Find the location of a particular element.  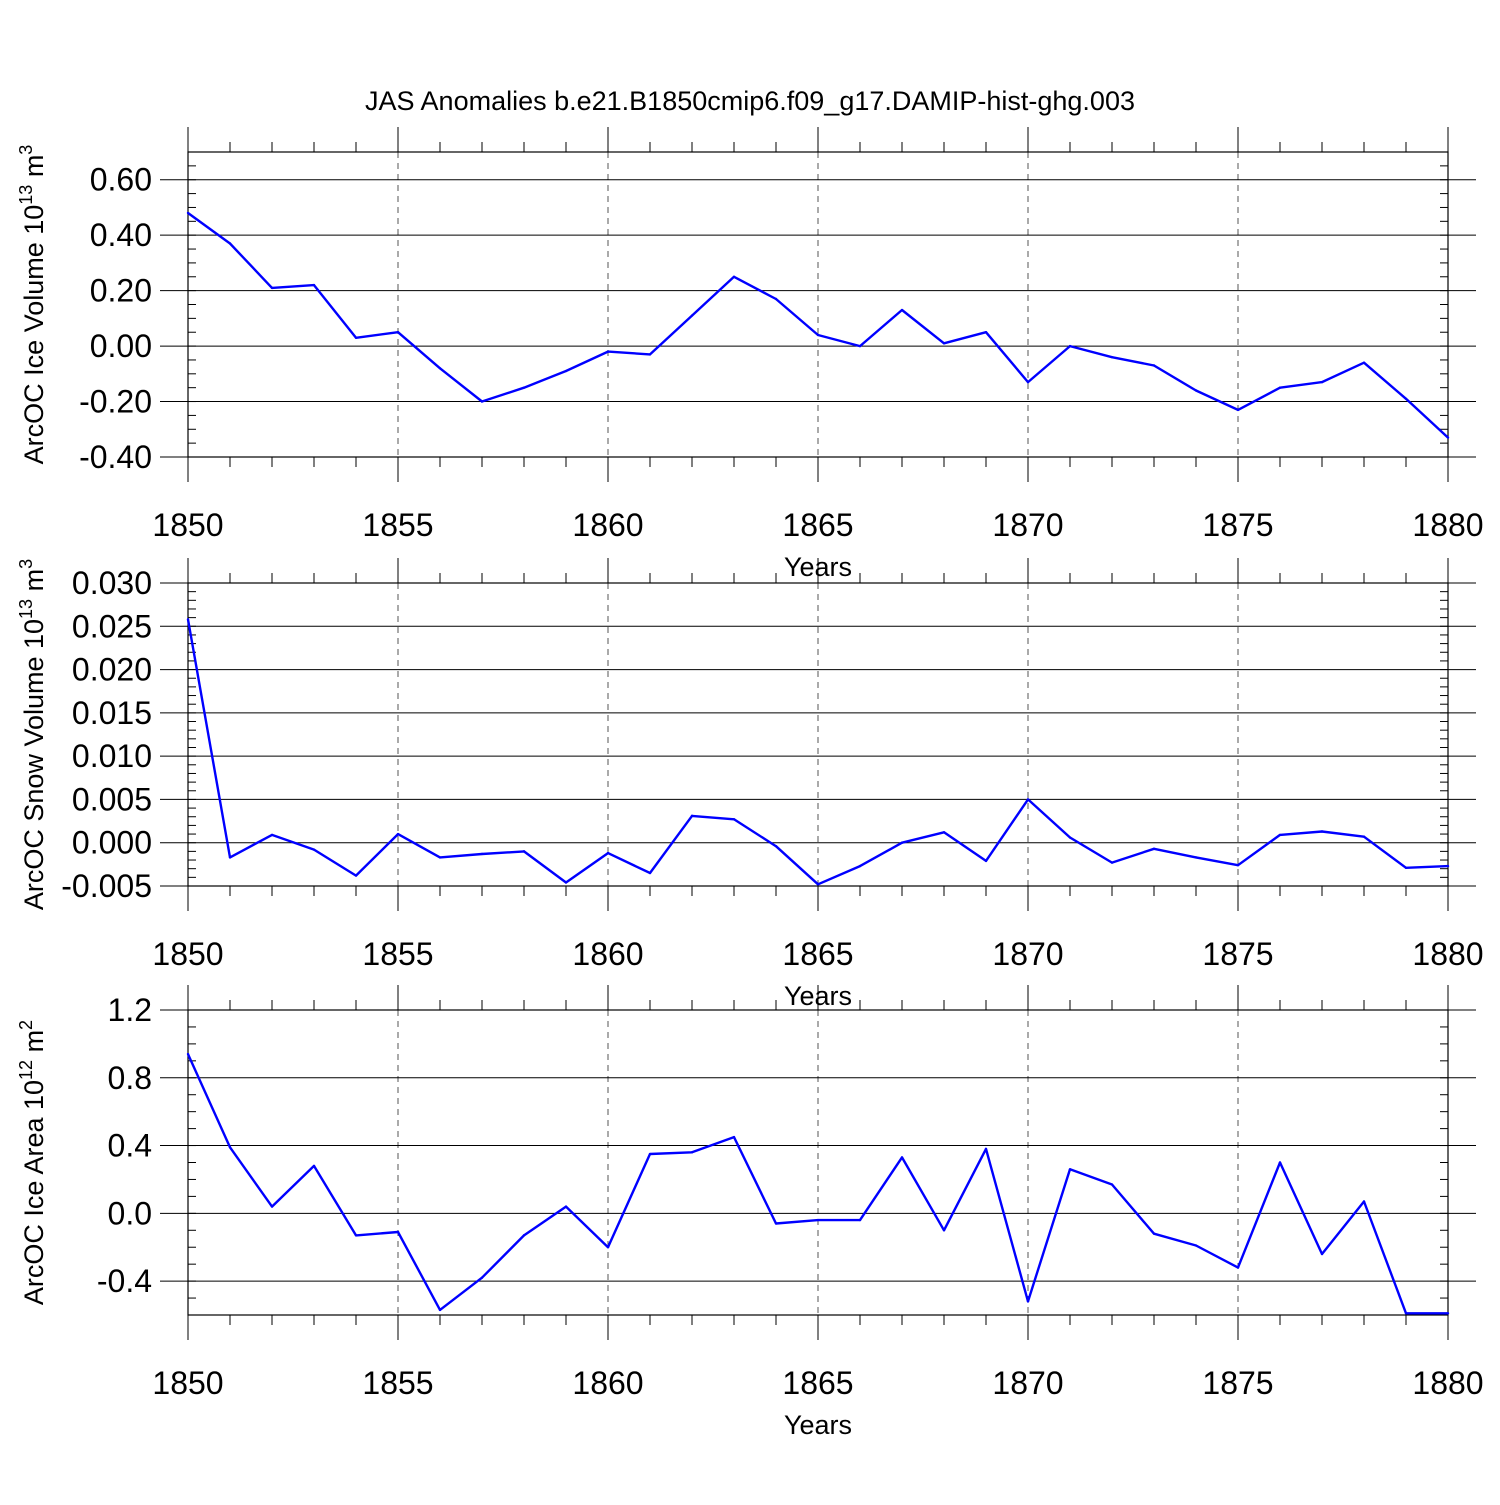

y-tick-label: -0.40 is located at coordinates (115, 457).